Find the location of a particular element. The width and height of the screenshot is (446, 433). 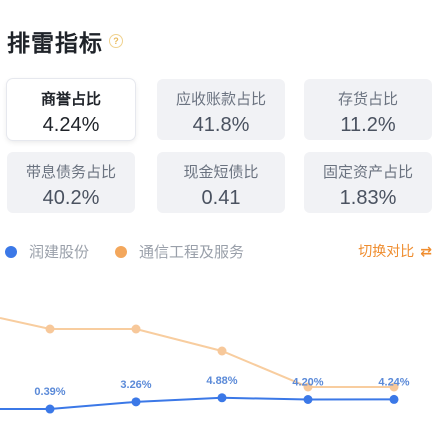

company-series-line is located at coordinates (197, 403).